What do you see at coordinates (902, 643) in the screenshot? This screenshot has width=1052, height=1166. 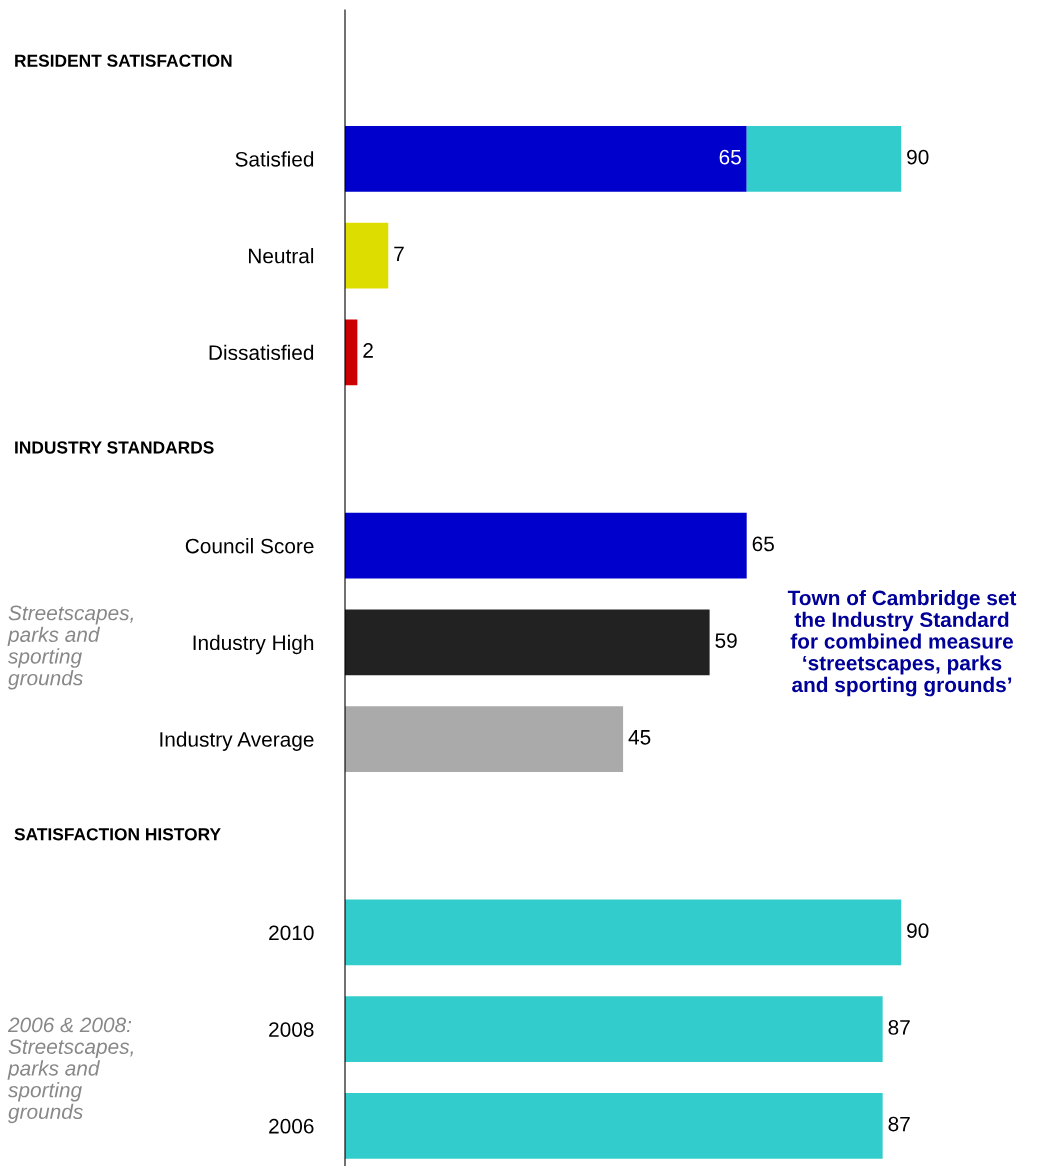 I see `annotation: Town of Cambridge set the Industry Standard for combined measure ‘streetscapes, parks and sporting grounds’` at bounding box center [902, 643].